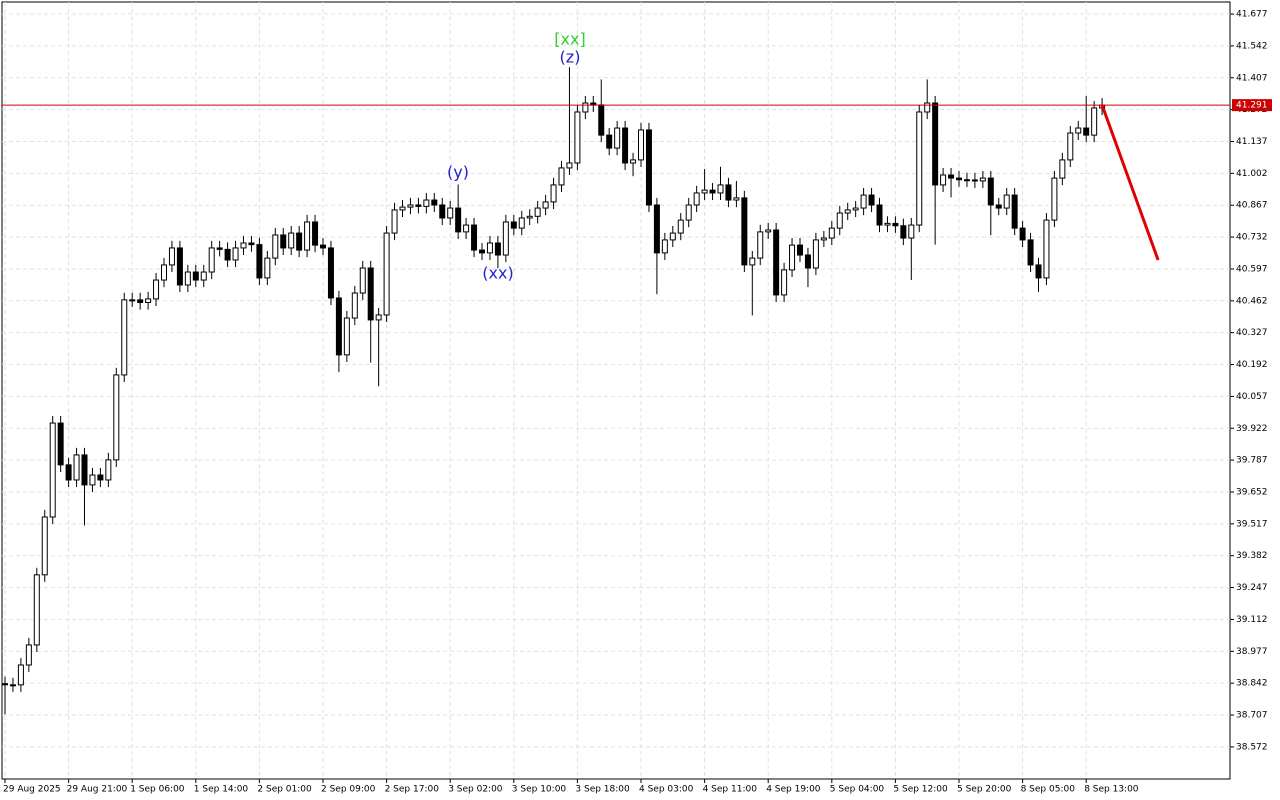 The width and height of the screenshot is (1280, 800). I want to click on x-tick-label: 2 Sep 01:00, so click(284, 790).